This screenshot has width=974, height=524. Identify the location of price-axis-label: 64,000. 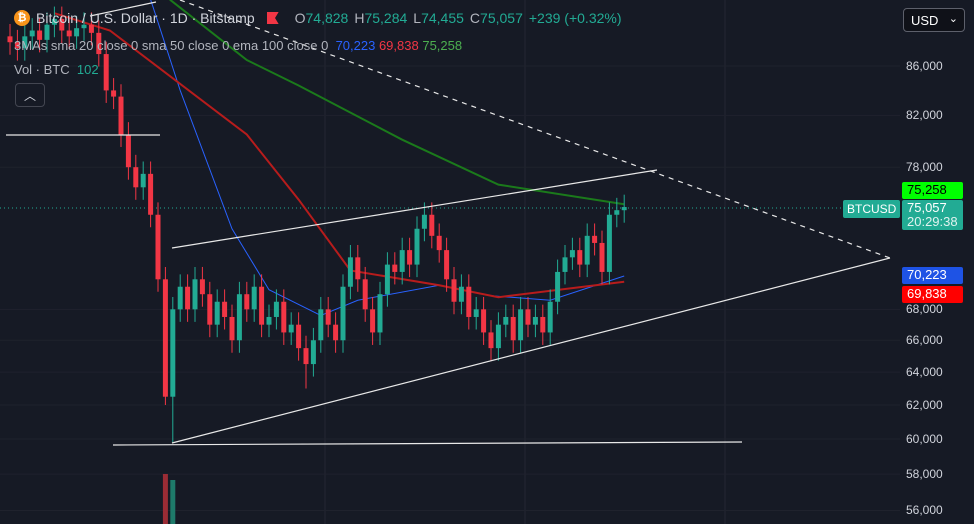
(924, 372).